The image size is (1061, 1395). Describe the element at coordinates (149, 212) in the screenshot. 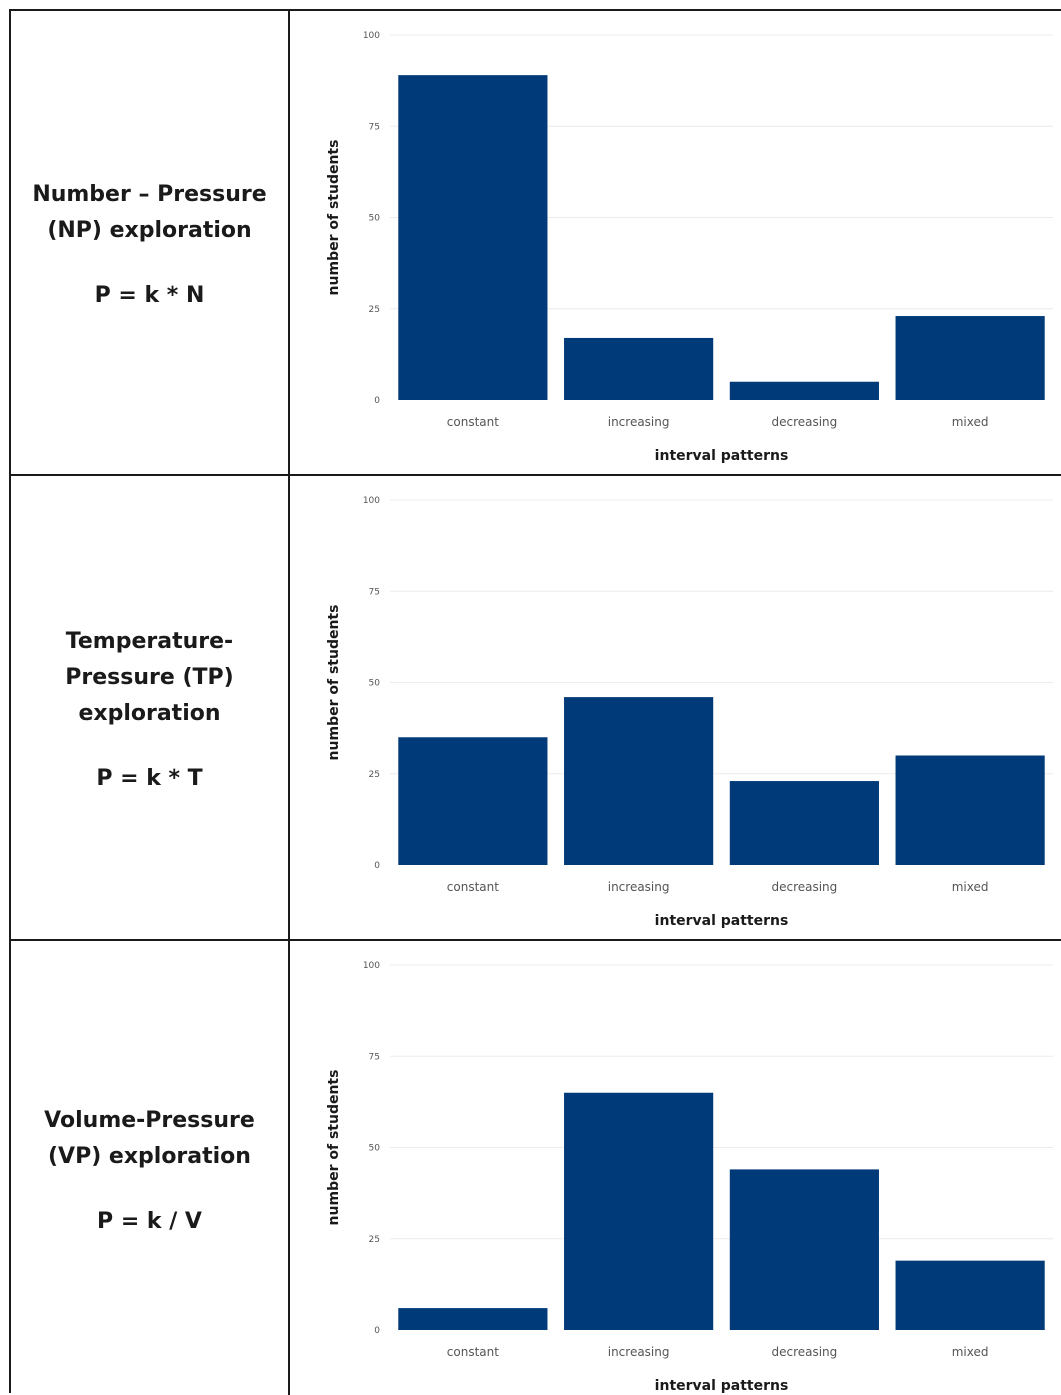

I see `row-title: Number – Pressure (NP) exploration` at that location.